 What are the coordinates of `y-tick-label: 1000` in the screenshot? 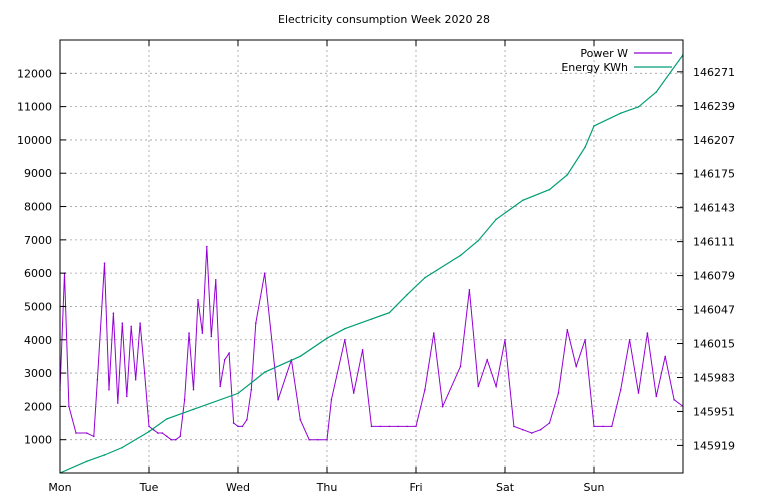 It's located at (38, 440).